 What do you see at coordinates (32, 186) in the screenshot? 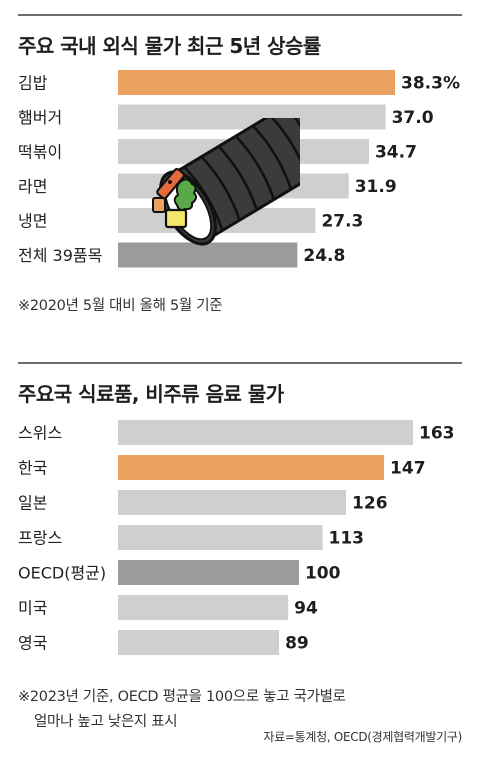
I see `chart1-category-label: 라면` at bounding box center [32, 186].